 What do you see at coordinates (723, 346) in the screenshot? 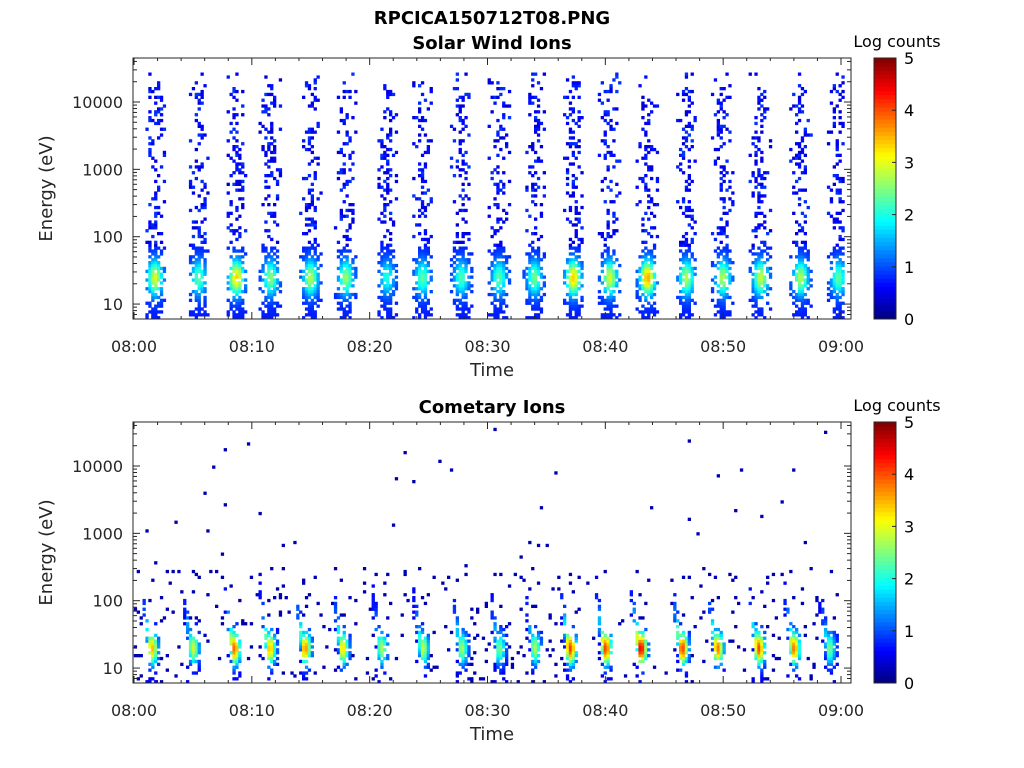
I see `x-tick-label: 08:50` at bounding box center [723, 346].